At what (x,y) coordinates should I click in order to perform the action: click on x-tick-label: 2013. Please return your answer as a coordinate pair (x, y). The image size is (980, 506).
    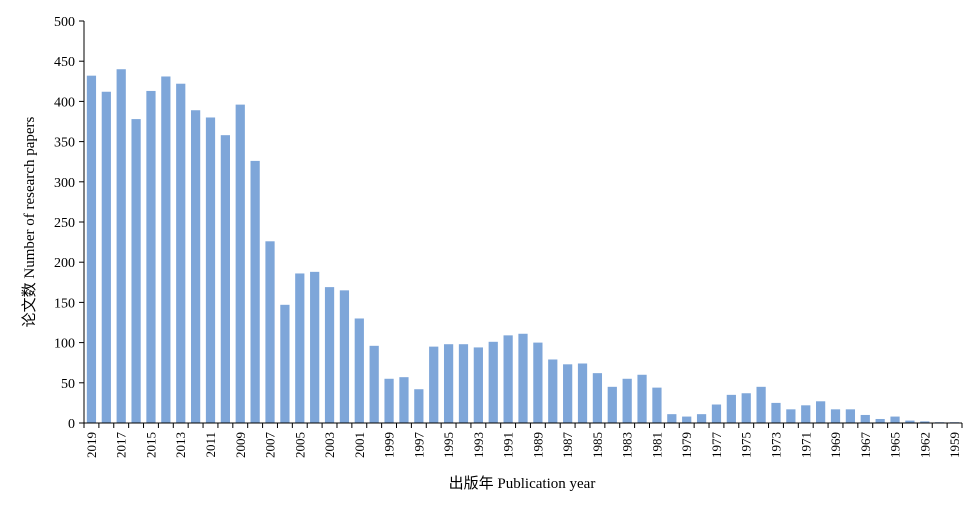
    Looking at the image, I should click on (180, 445).